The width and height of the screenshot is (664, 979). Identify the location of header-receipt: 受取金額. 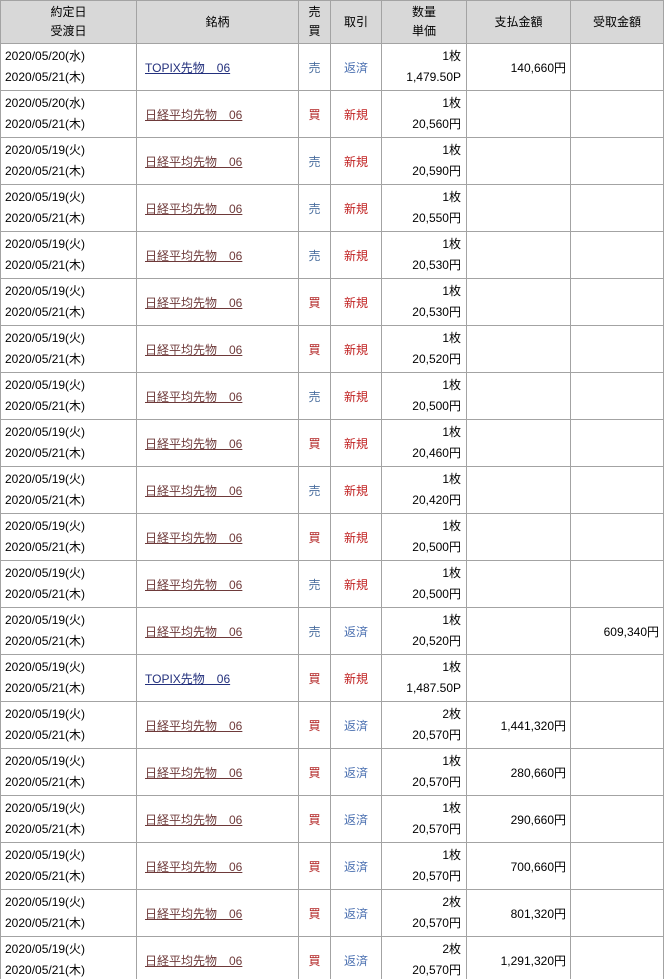
(617, 22).